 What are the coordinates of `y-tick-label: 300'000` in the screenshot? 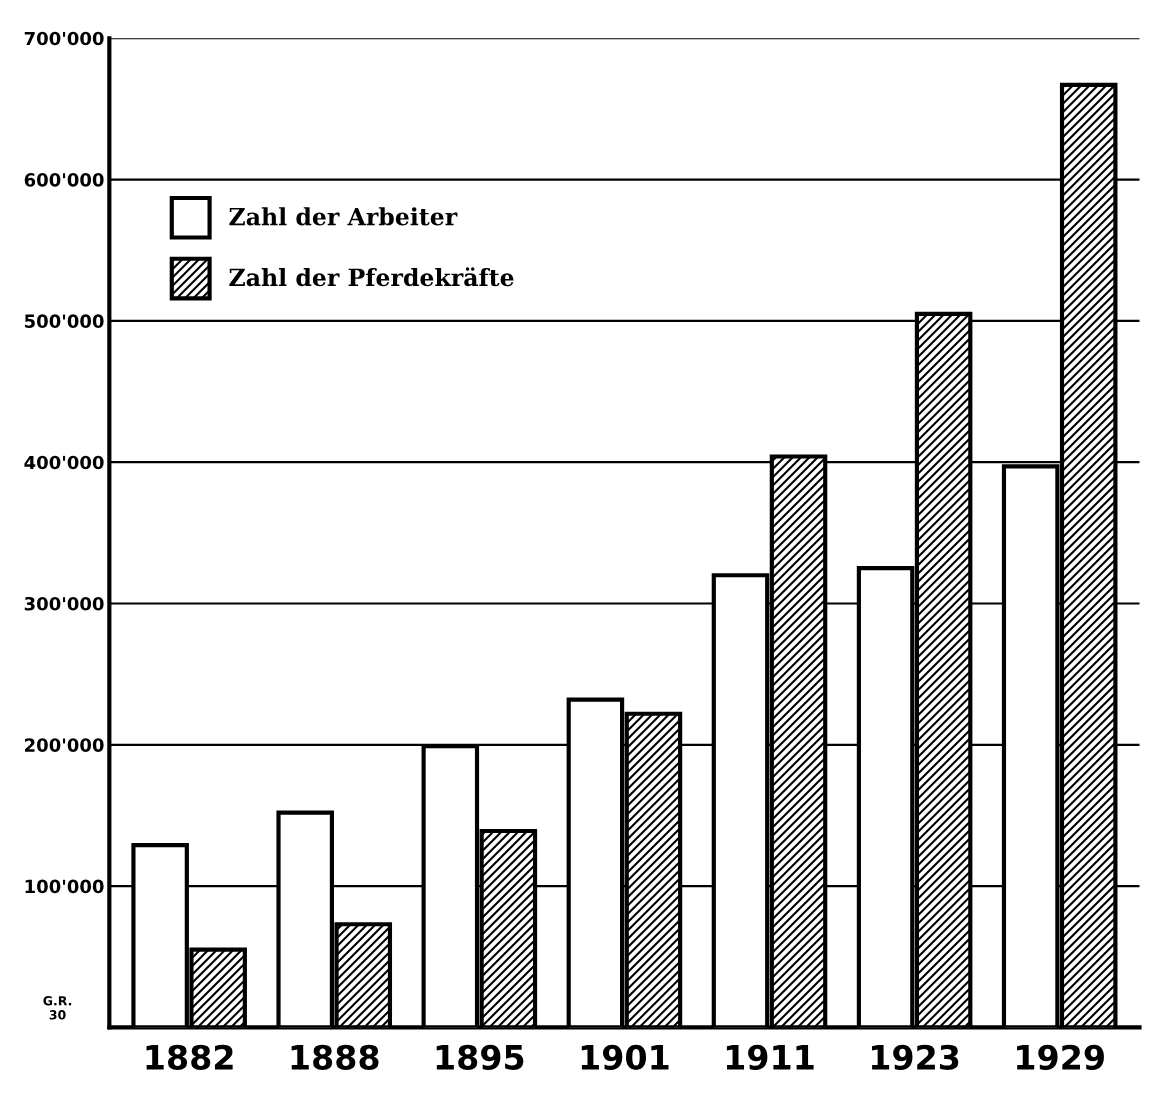 It's located at (64, 603).